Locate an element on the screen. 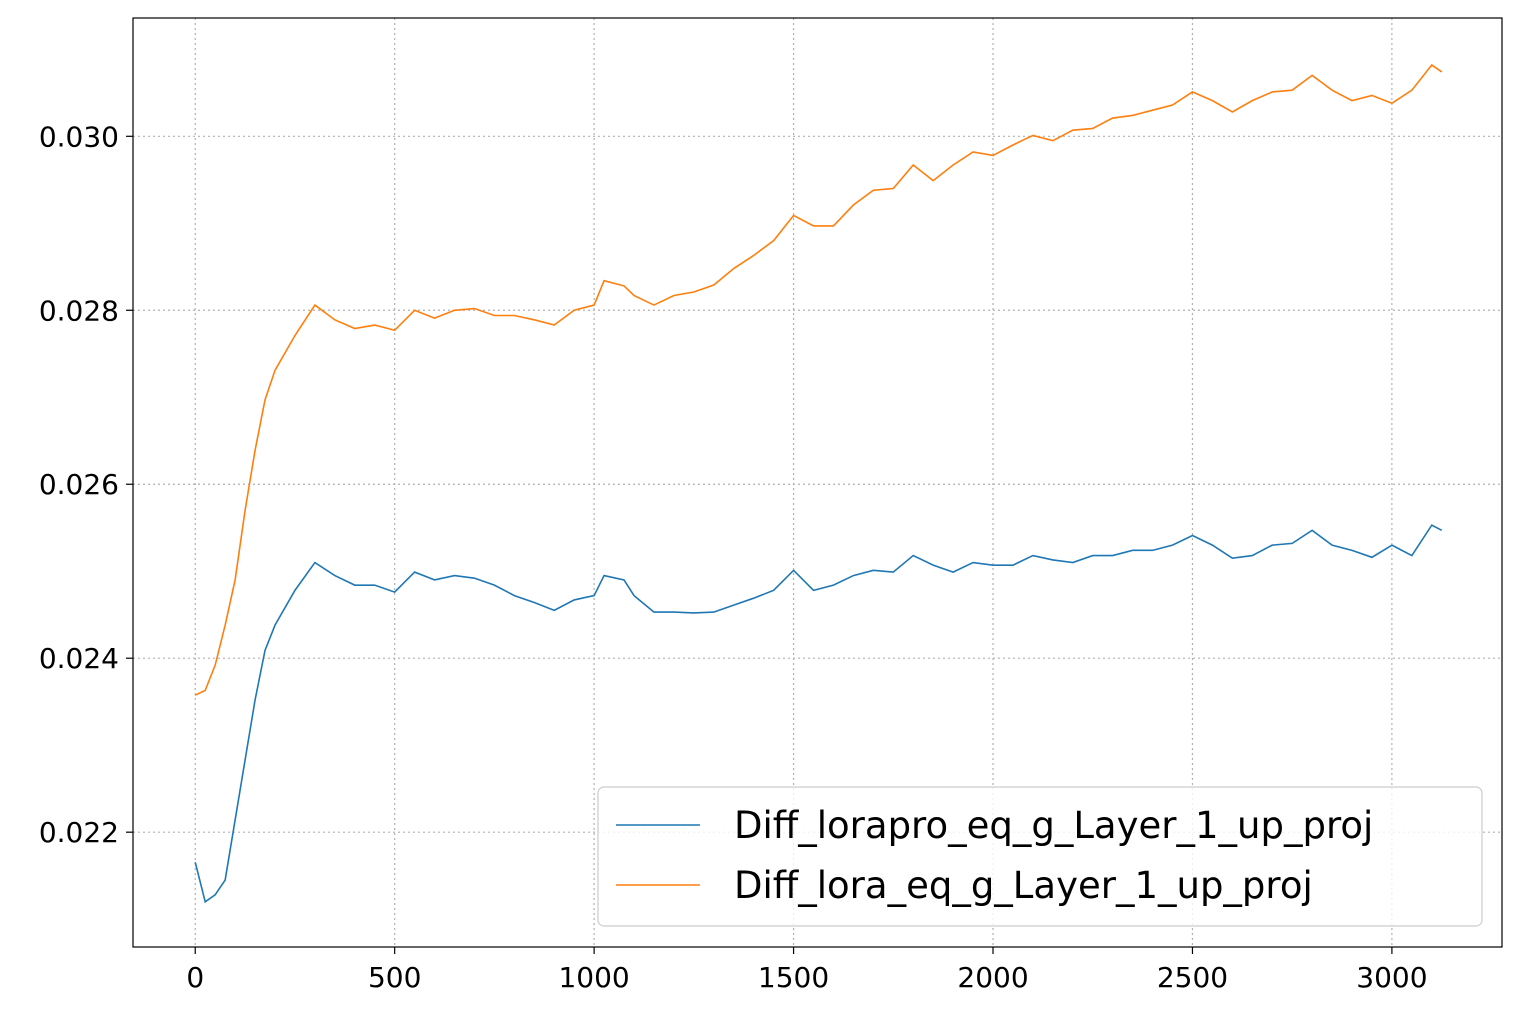  y-tick-label: 0.022 is located at coordinates (79, 832).